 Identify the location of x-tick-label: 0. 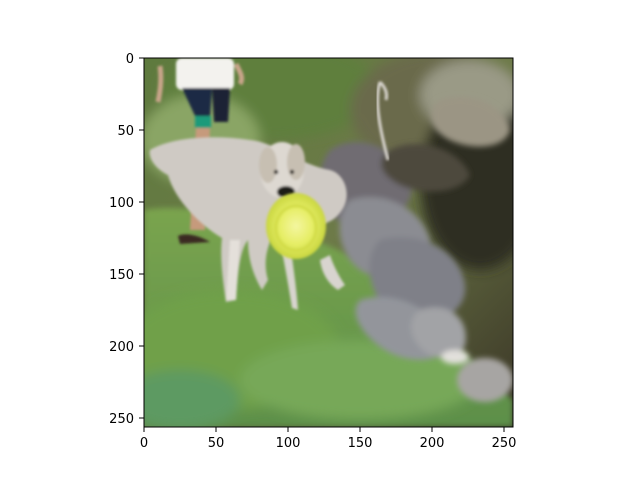
(144, 443).